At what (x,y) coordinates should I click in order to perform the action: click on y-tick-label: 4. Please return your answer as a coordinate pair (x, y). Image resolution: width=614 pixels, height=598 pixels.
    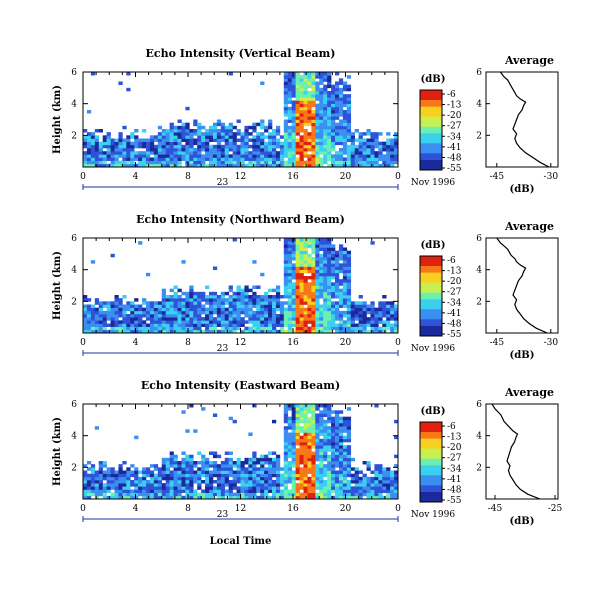
    Looking at the image, I should click on (74, 271).